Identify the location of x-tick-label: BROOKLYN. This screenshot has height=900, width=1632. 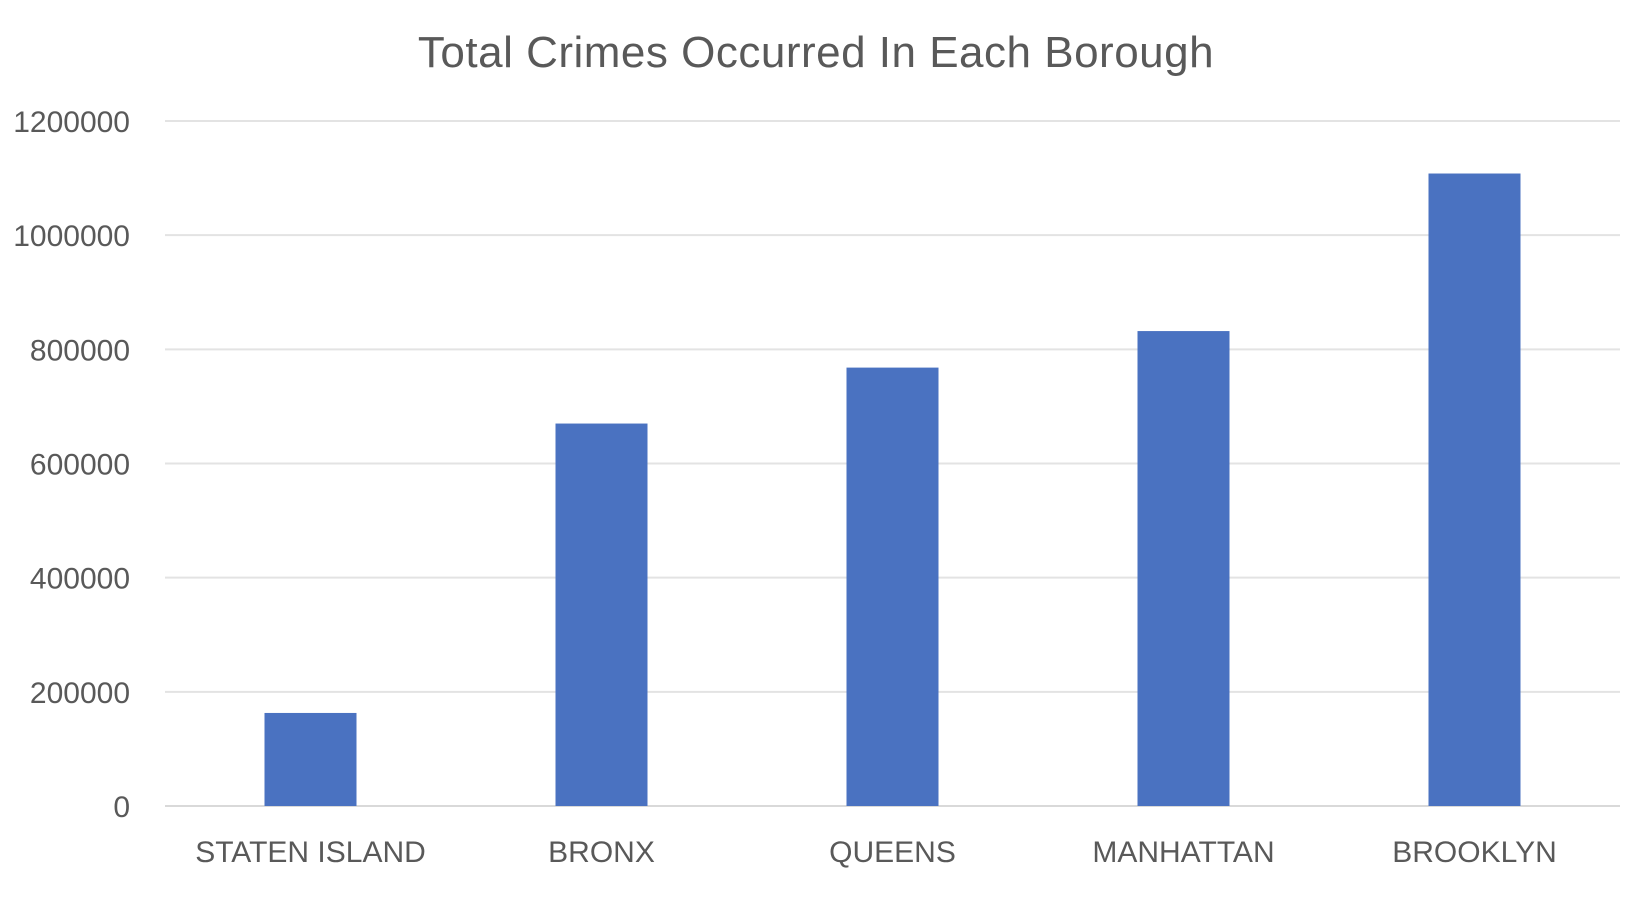
(1474, 852).